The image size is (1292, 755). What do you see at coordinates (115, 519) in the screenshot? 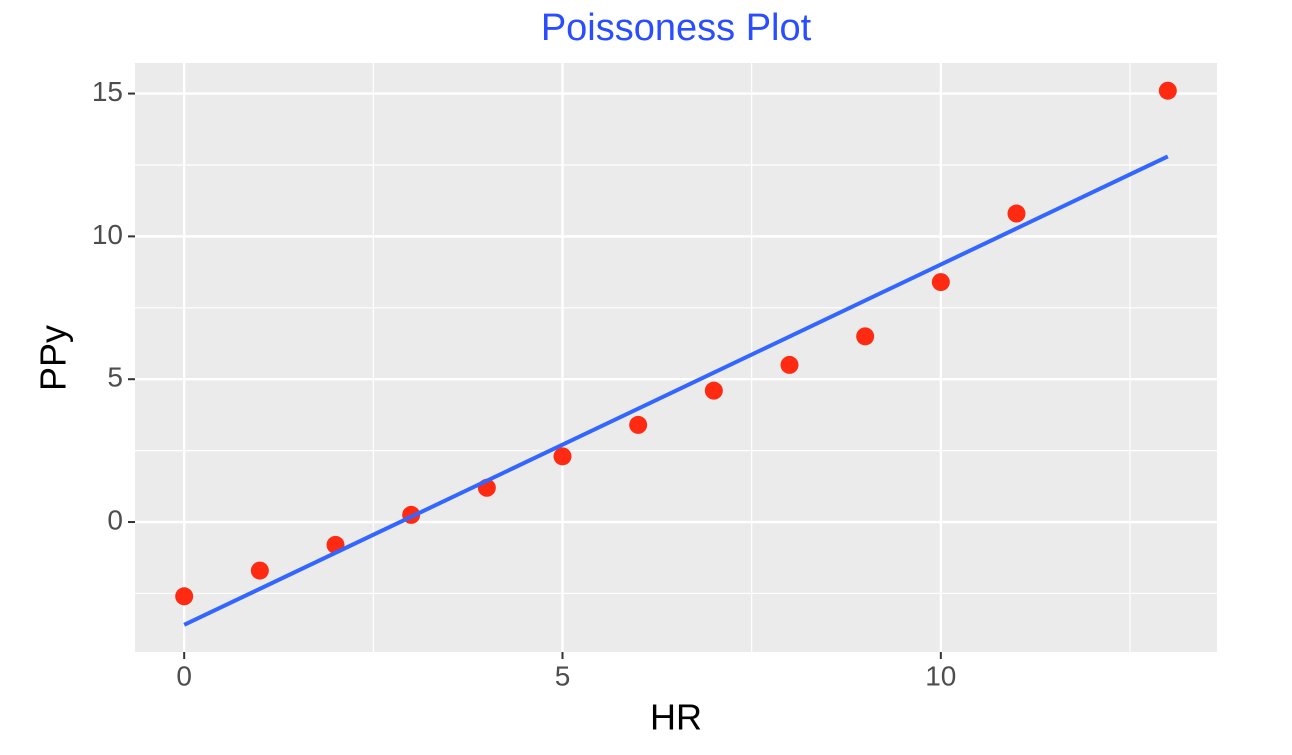
I see `y-tick-label: 0` at bounding box center [115, 519].